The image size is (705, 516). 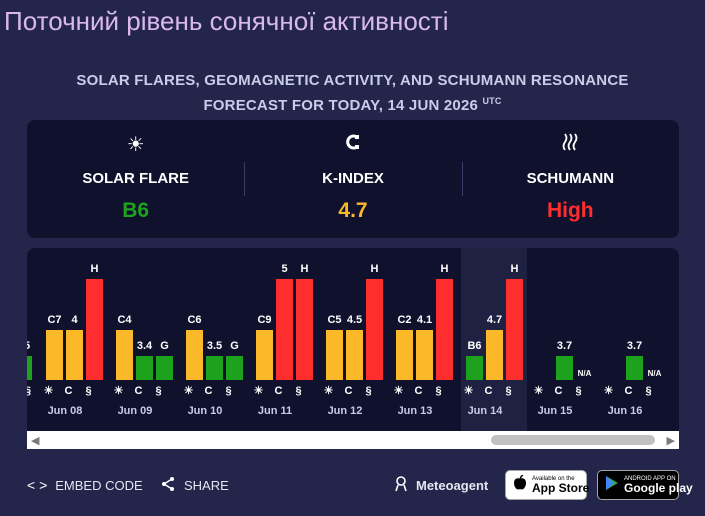 What do you see at coordinates (415, 411) in the screenshot?
I see `date-label: Jun 13` at bounding box center [415, 411].